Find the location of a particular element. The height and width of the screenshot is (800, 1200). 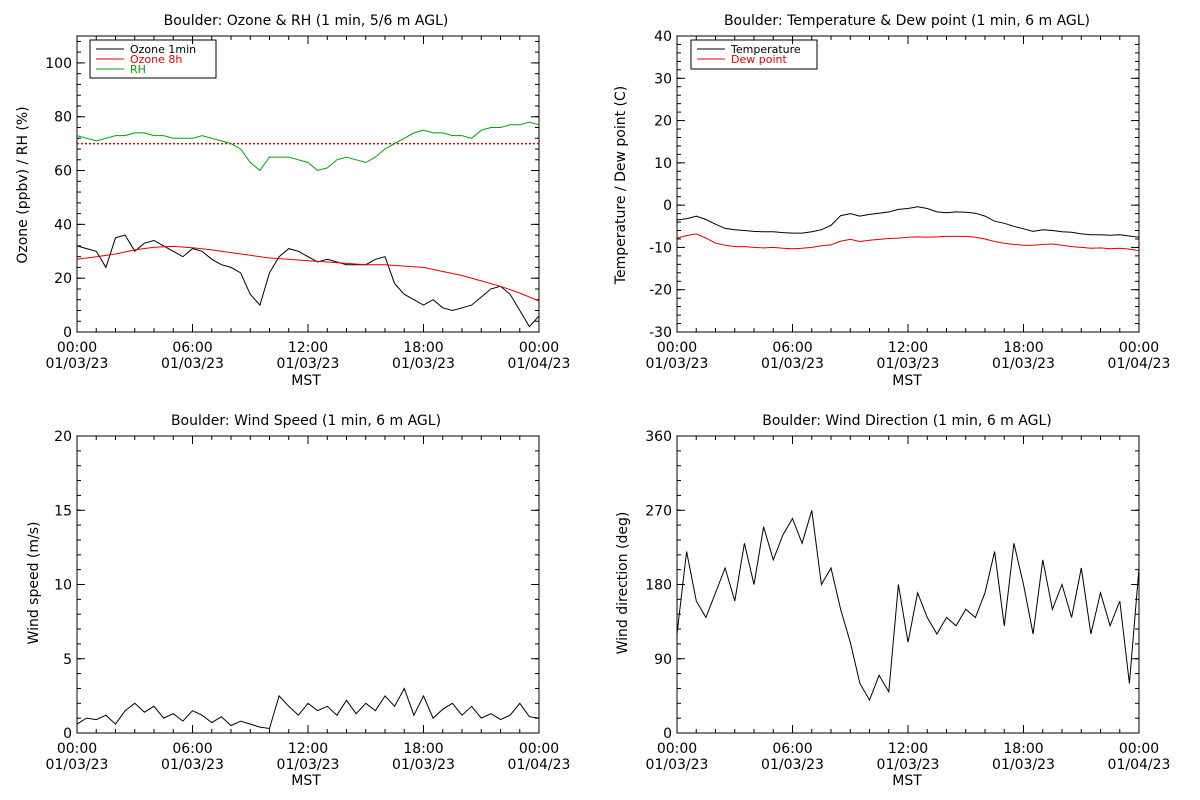

series-line-ozone-1min is located at coordinates (308, 281).